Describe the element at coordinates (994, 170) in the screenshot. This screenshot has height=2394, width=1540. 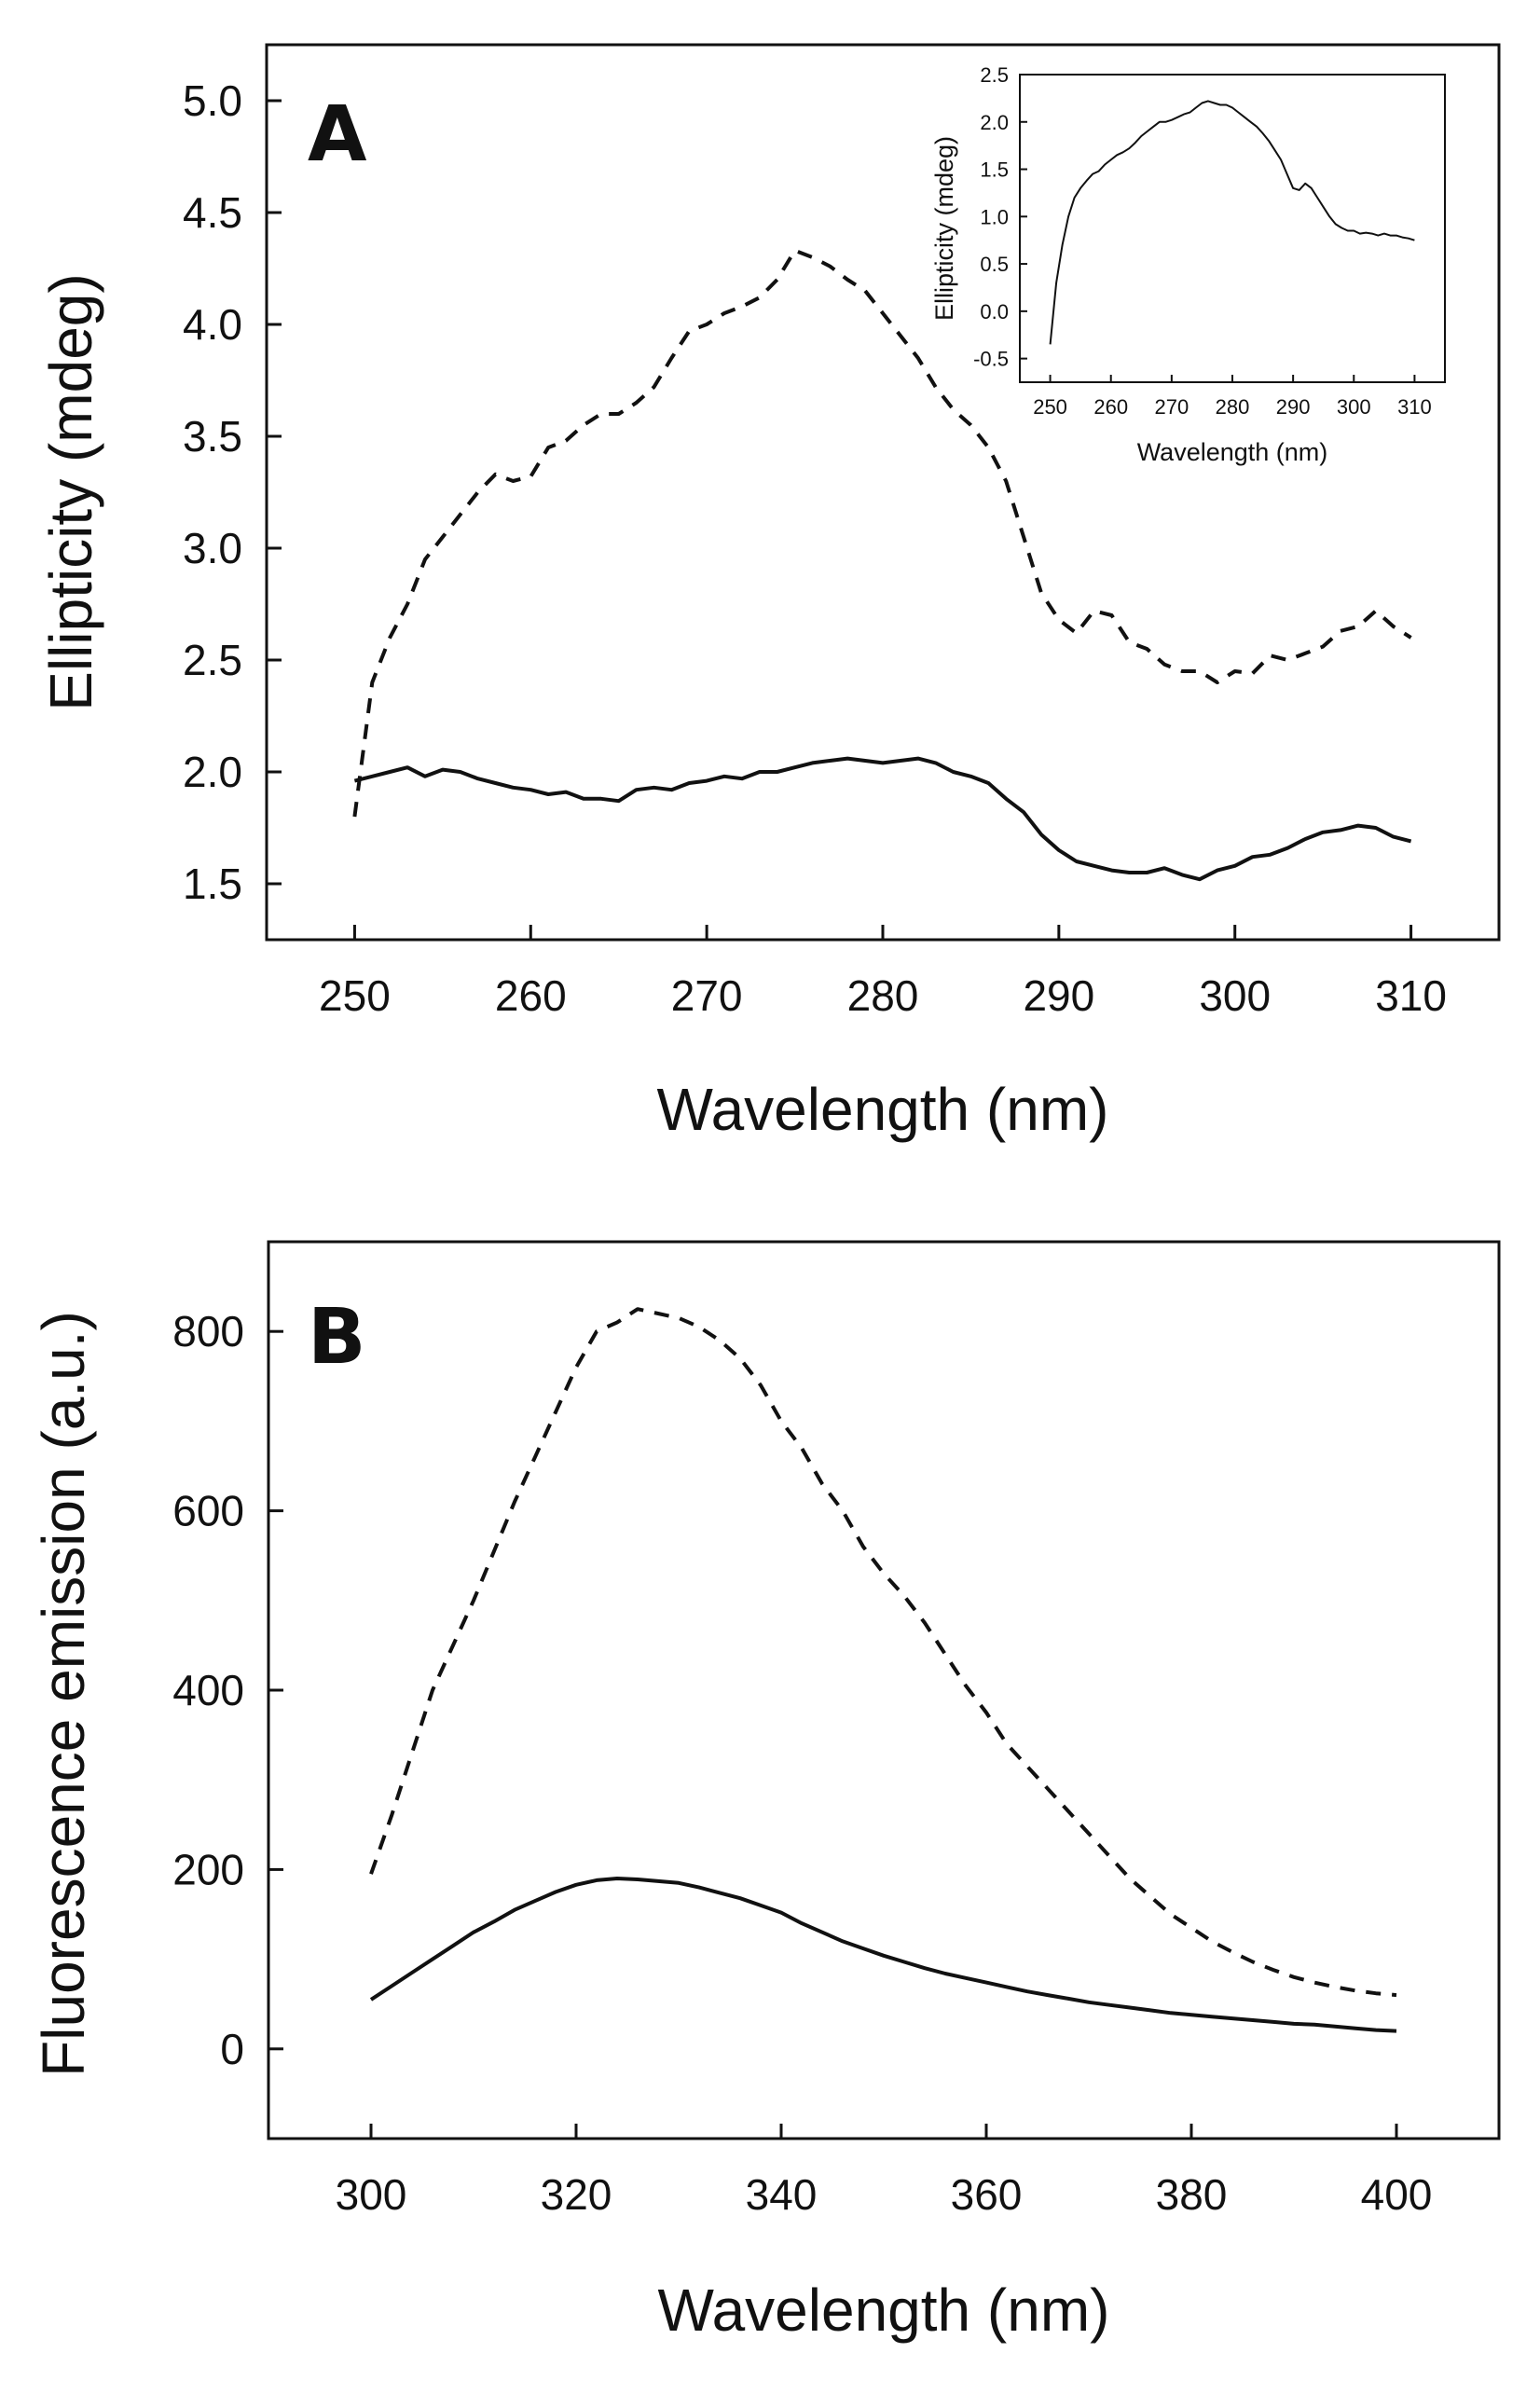
I see `inset-y-tick-label: 1.5` at that location.